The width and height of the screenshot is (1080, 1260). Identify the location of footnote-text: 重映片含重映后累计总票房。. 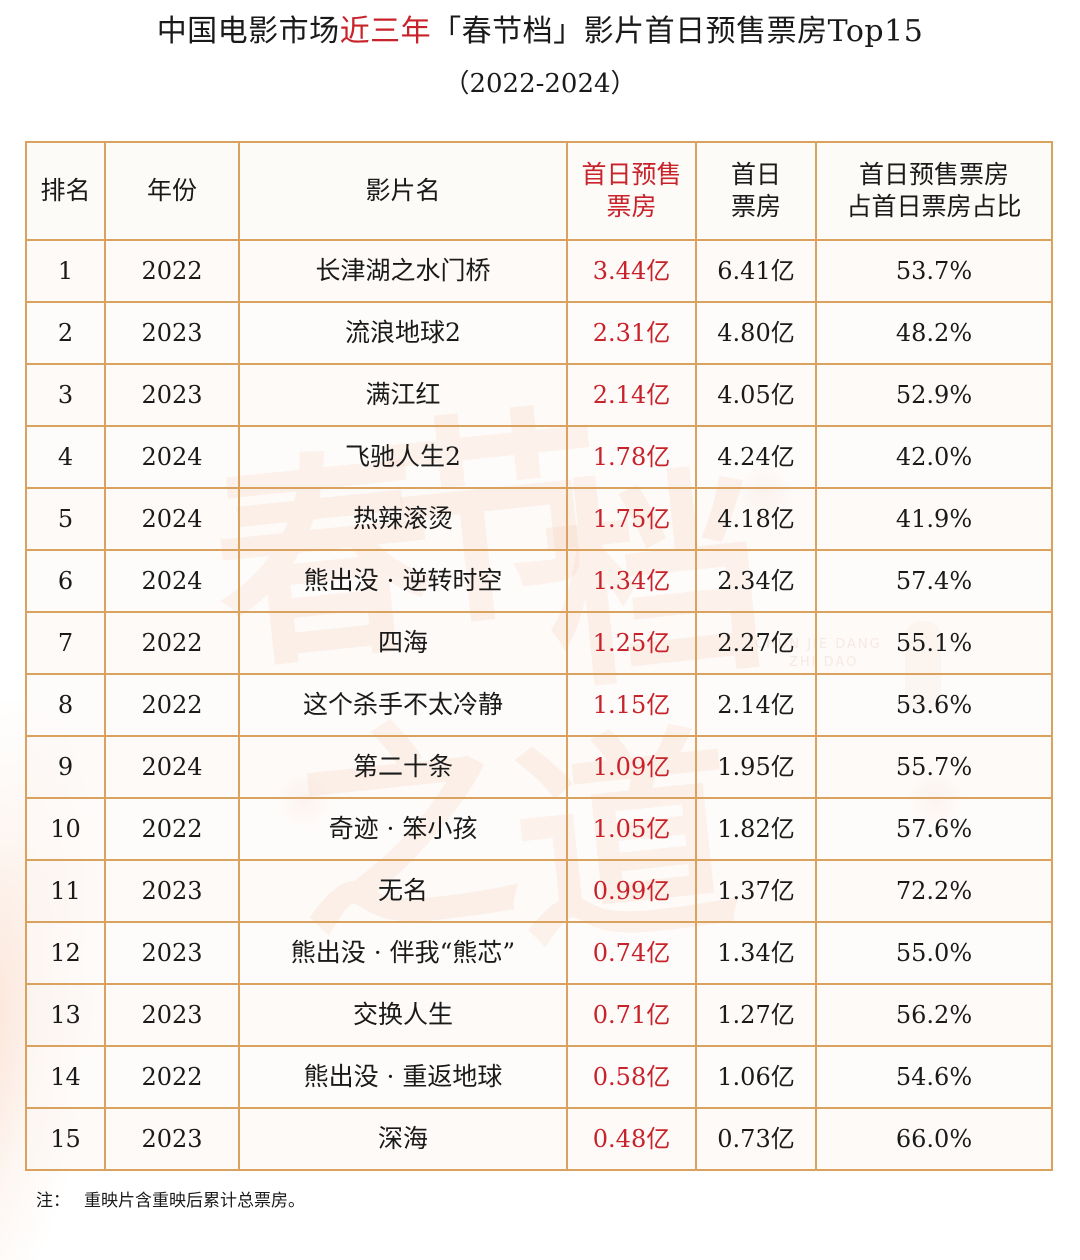
(194, 1201).